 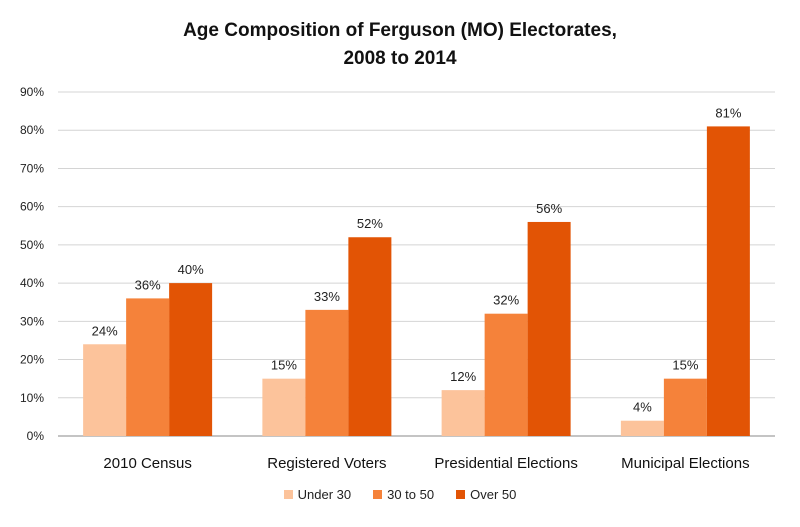 What do you see at coordinates (32, 130) in the screenshot?
I see `y-tick-label: 80%` at bounding box center [32, 130].